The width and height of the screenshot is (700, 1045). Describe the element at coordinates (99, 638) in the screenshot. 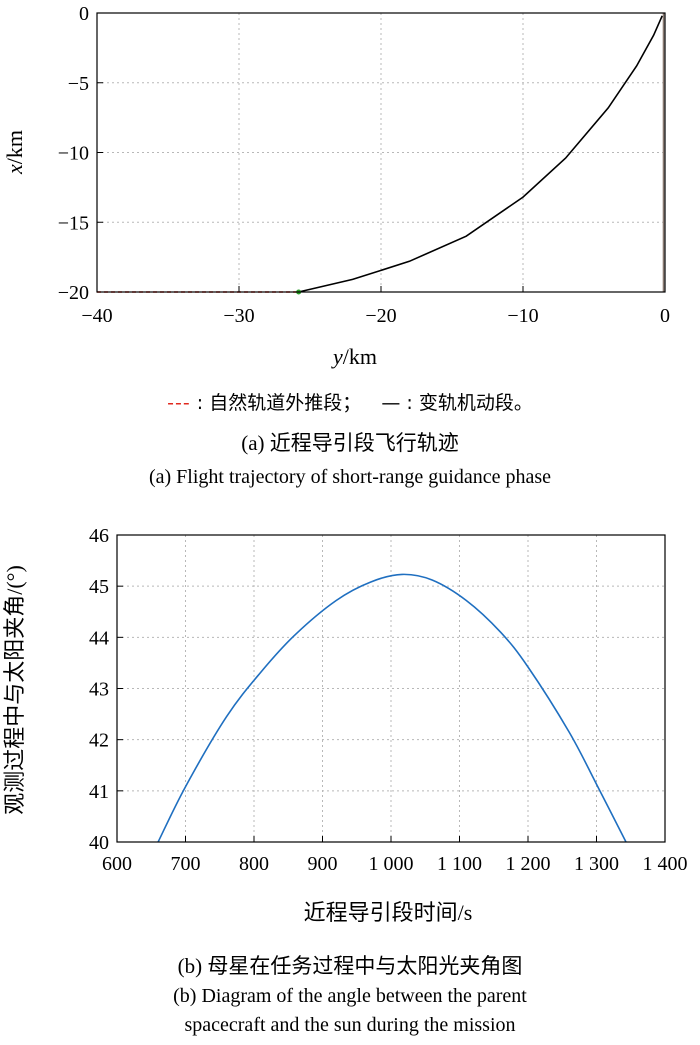

I see `sun-angle-y-tick-label: 44` at that location.